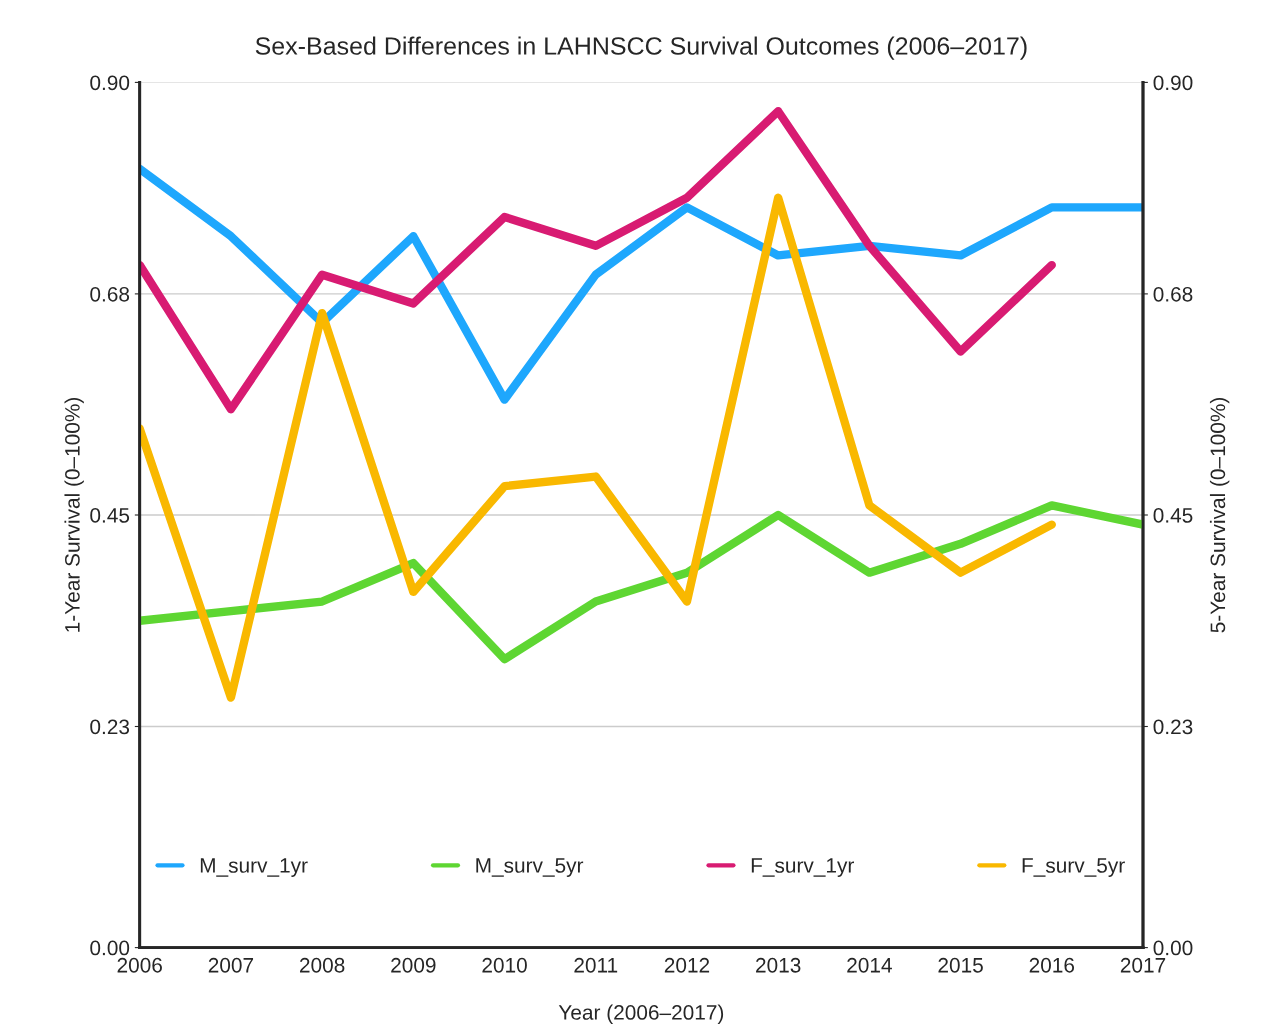 This screenshot has width=1270, height=1030. Describe the element at coordinates (139, 965) in the screenshot. I see `x-tick-label: 2006` at that location.